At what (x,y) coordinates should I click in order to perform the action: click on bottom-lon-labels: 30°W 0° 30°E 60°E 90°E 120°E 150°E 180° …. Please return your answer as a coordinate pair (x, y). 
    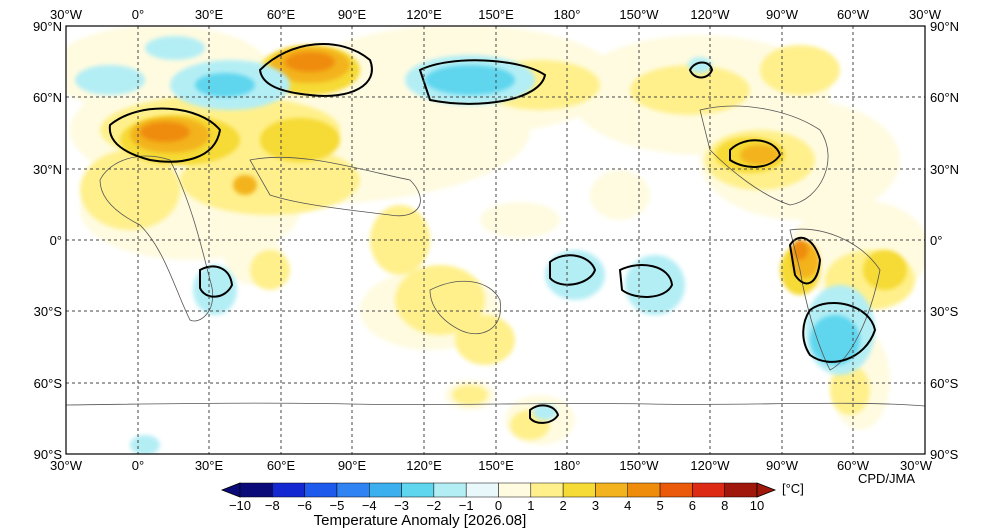
    Looking at the image, I should click on (491, 465).